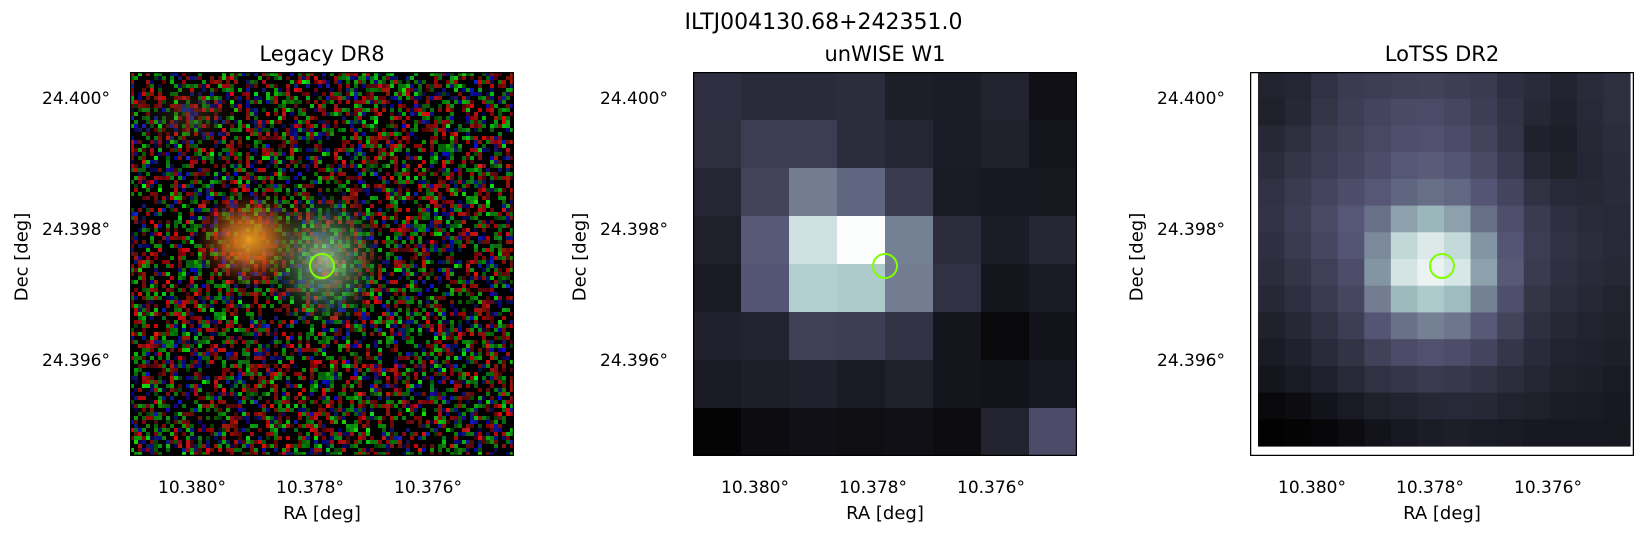 The image size is (1647, 539). I want to click on faint-emission-blob, so click(190, 117).